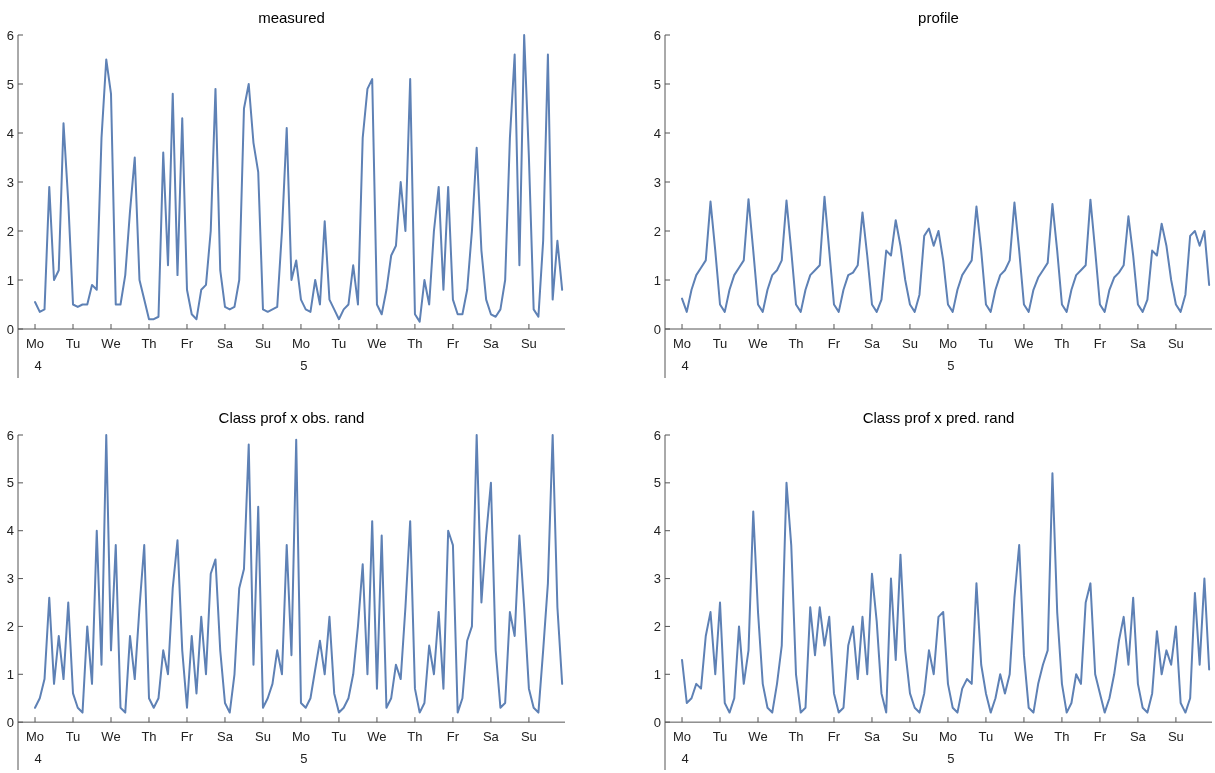 The height and width of the screenshot is (773, 1215). I want to click on chart-title: Class prof x pred. rand, so click(938, 417).